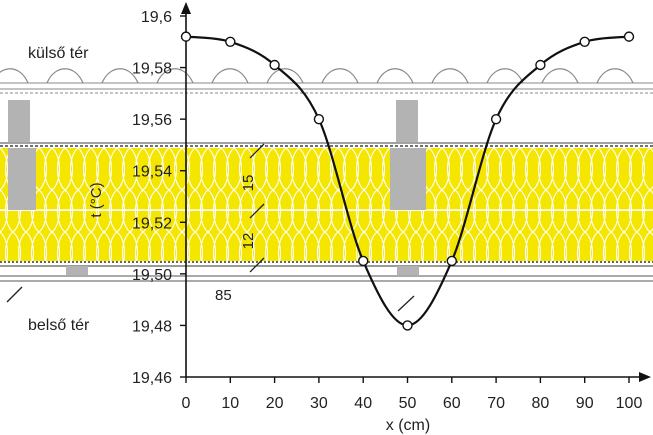  Describe the element at coordinates (363, 403) in the screenshot. I see `x-tick-label: 40` at that location.